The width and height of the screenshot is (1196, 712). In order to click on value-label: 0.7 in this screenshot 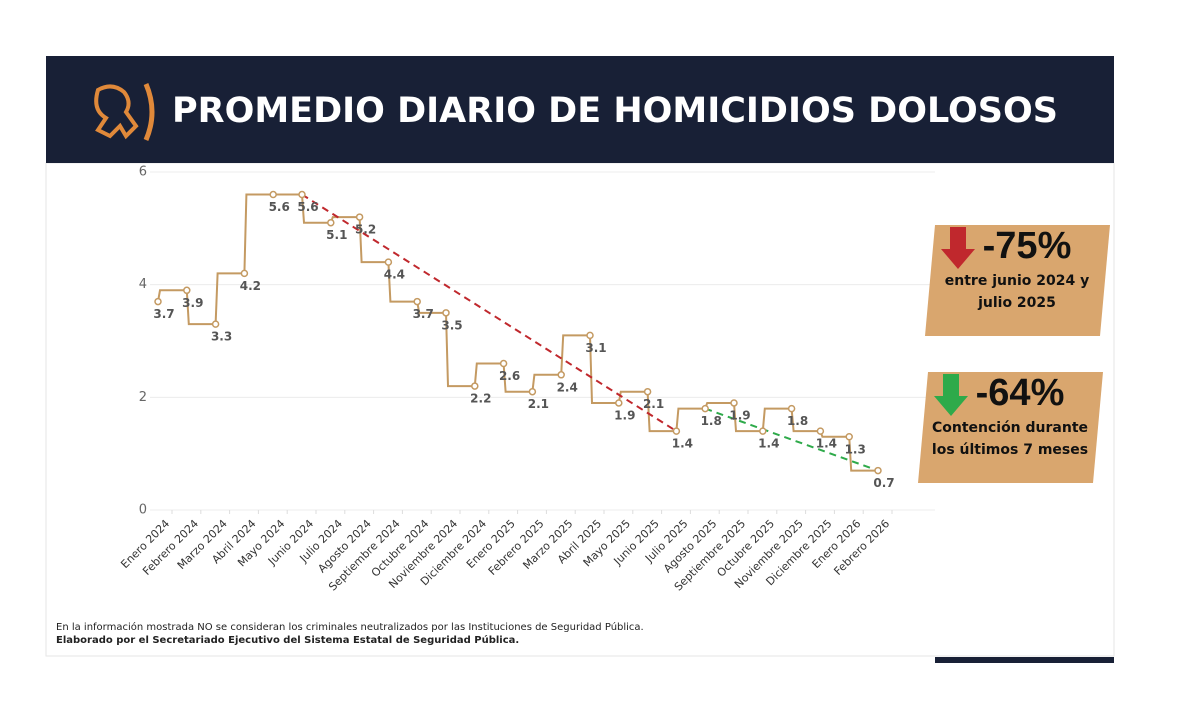, I will do `click(883, 483)`.